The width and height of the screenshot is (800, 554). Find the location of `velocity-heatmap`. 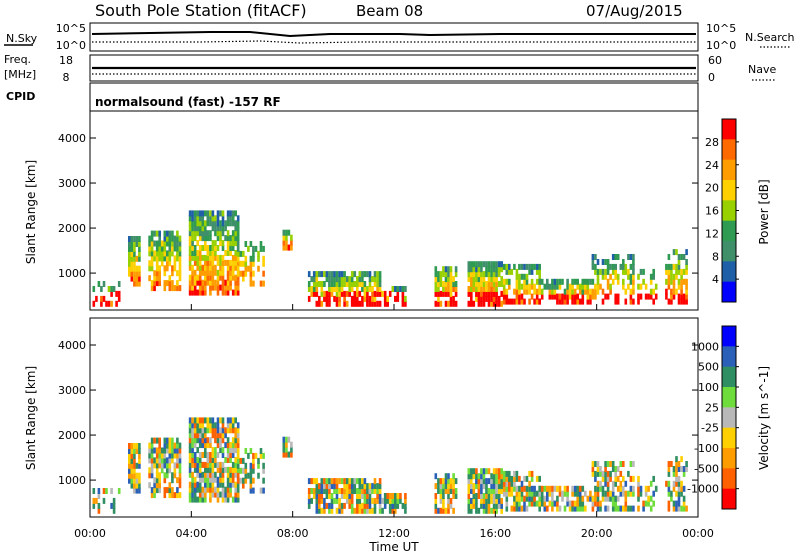

velocity-heatmap is located at coordinates (390, 465).